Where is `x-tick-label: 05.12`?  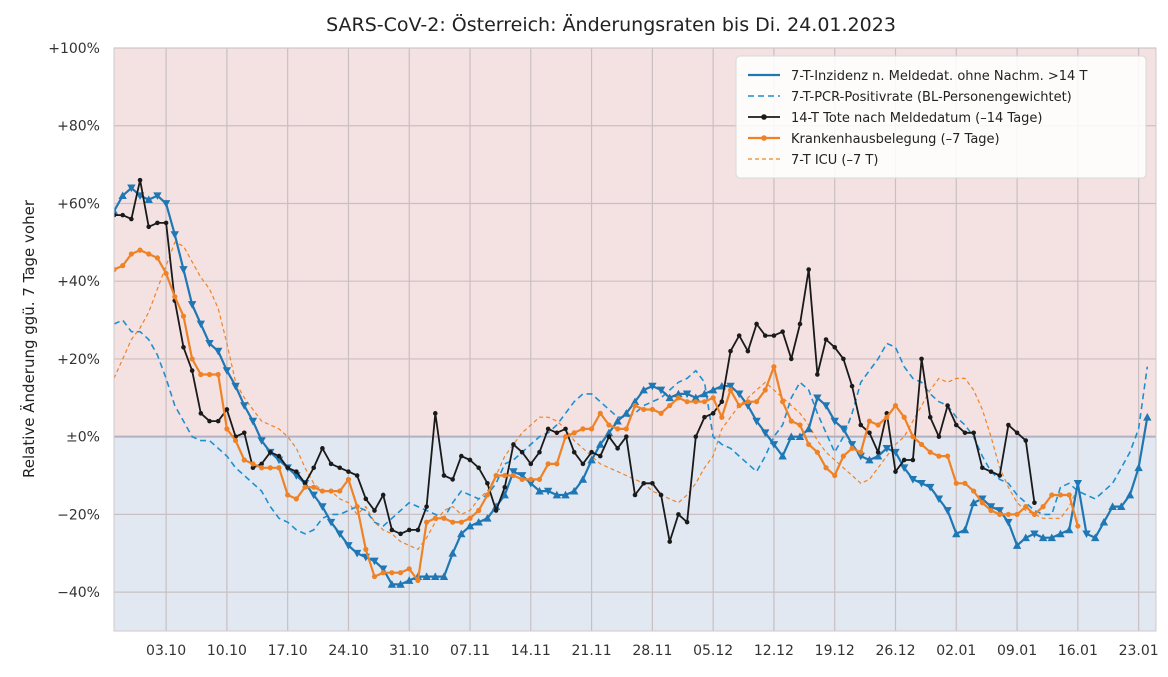
x-tick-label: 05.12 is located at coordinates (713, 651).